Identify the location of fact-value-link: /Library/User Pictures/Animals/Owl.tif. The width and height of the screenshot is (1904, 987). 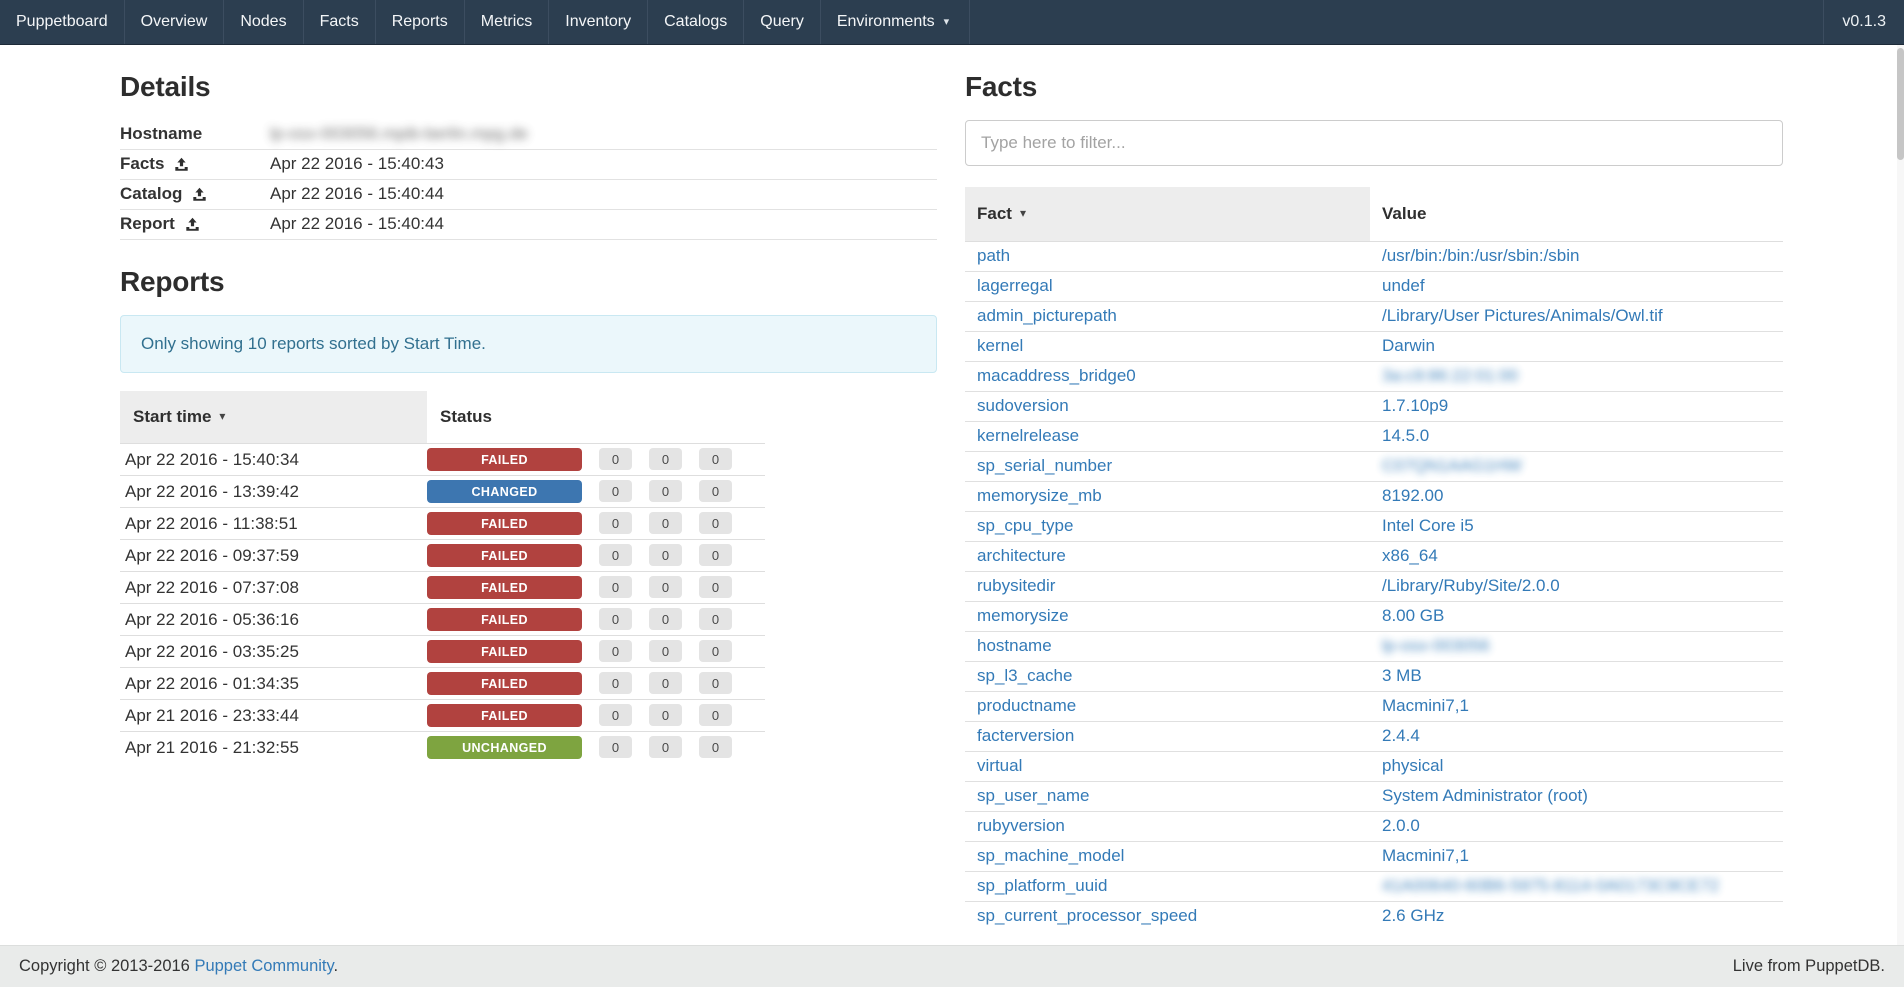
(1522, 315).